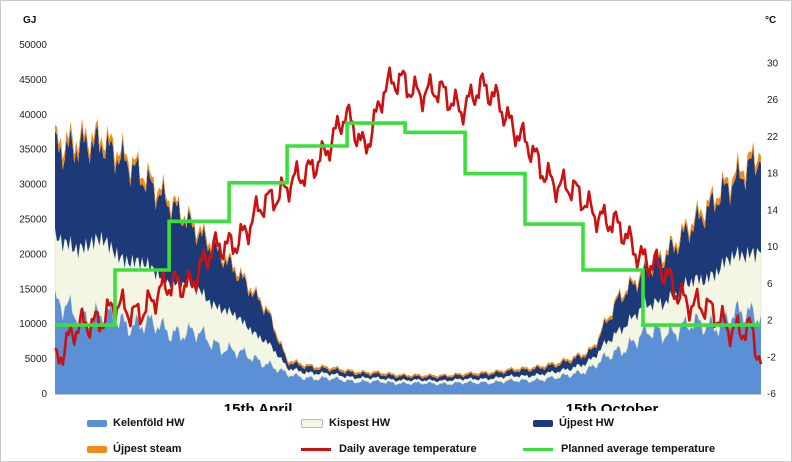  Describe the element at coordinates (147, 449) in the screenshot. I see `legend-label-ujpest-steam: Újpest steam` at that location.